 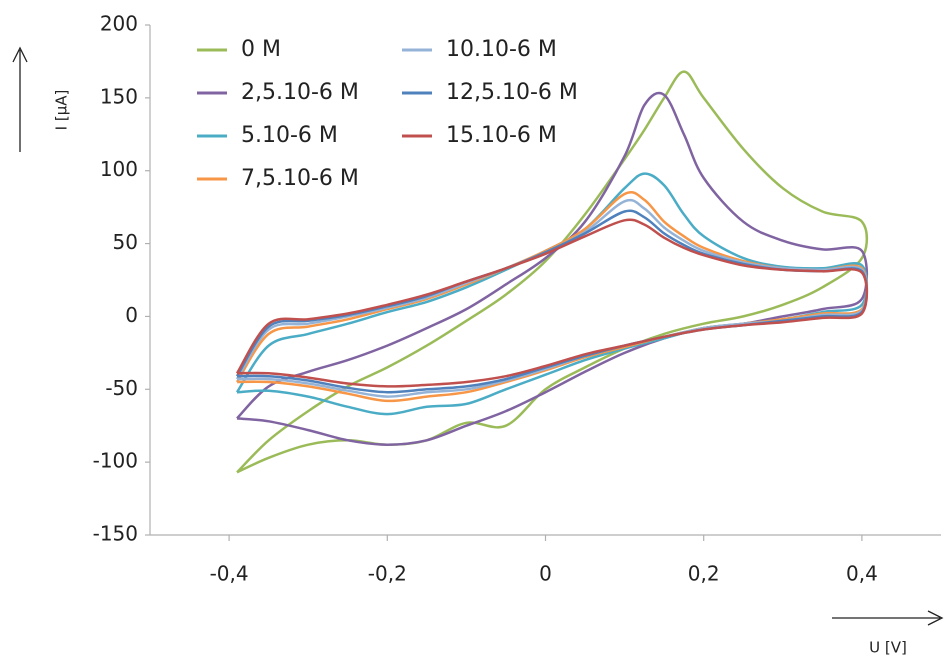 I want to click on x-axis-title: U [V], so click(x=888, y=648).